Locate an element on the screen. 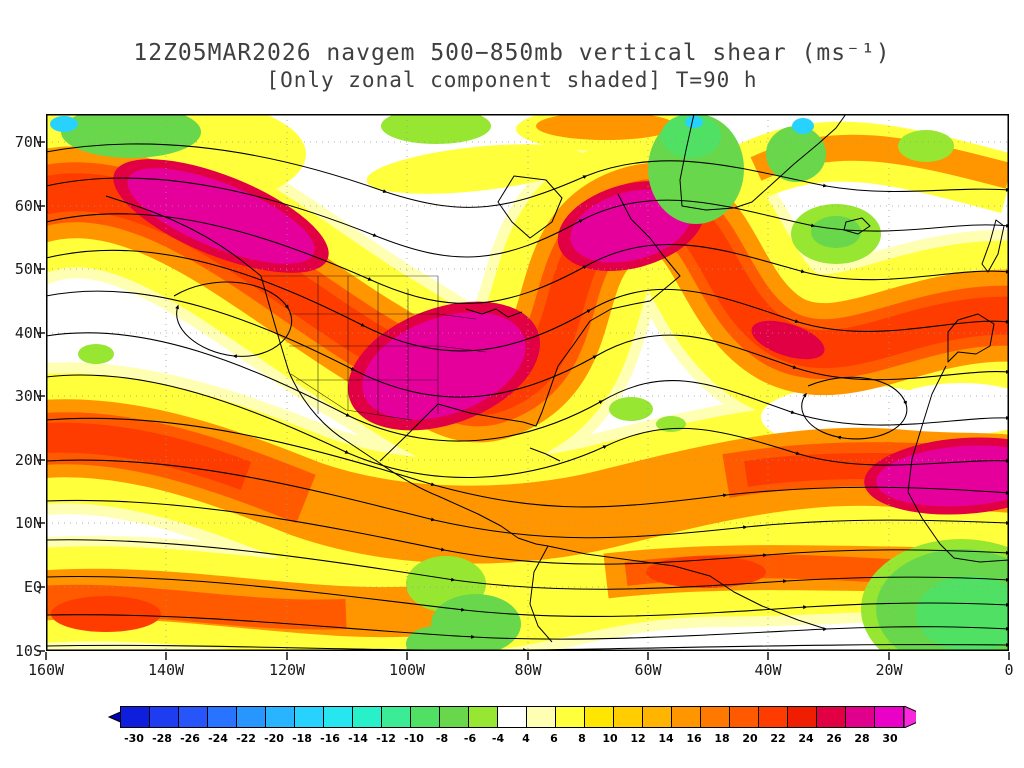 This screenshot has height=768, width=1024. colorbar-tick-label: 18 is located at coordinates (722, 738).